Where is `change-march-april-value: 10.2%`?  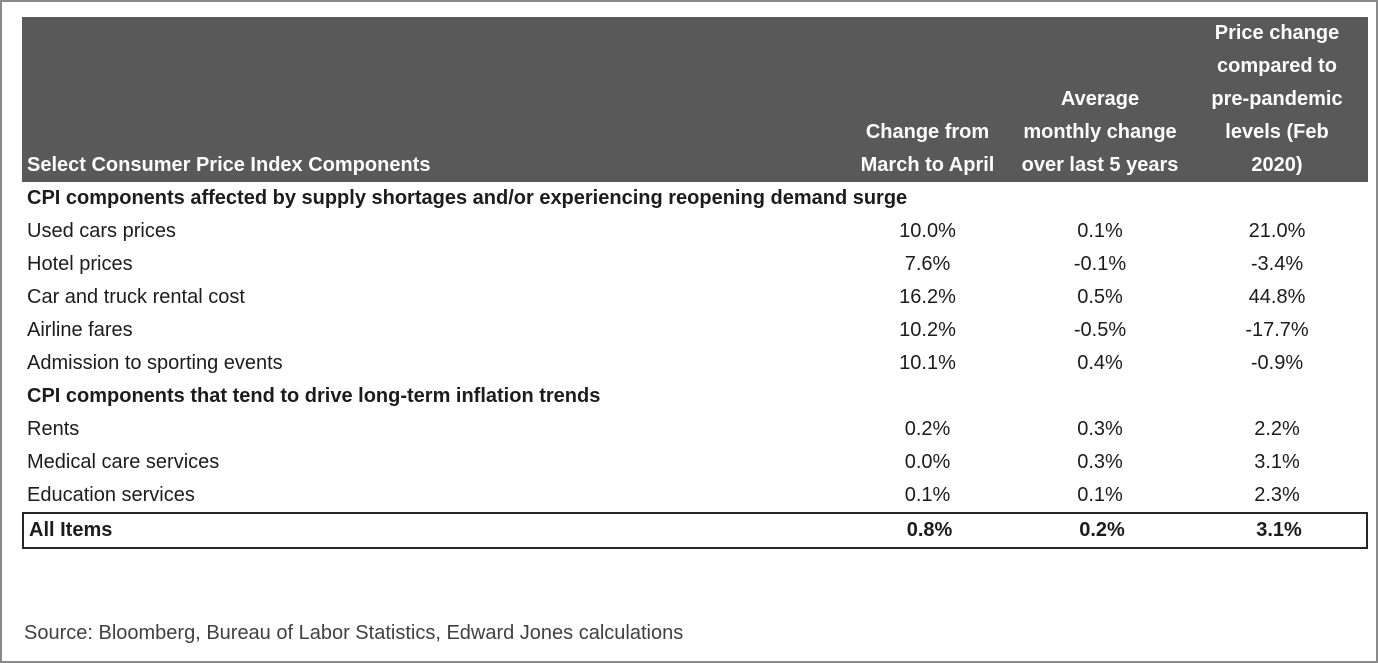
change-march-april-value: 10.2% is located at coordinates (927, 330).